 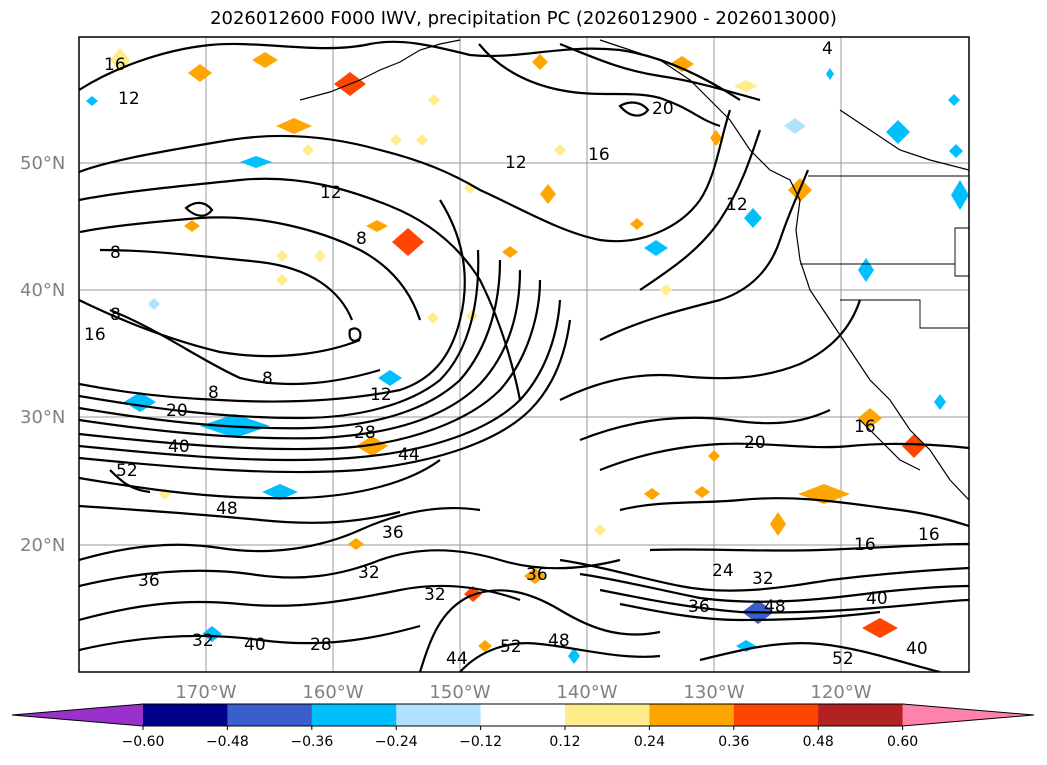 I want to click on contour-label: 48, so click(x=559, y=641).